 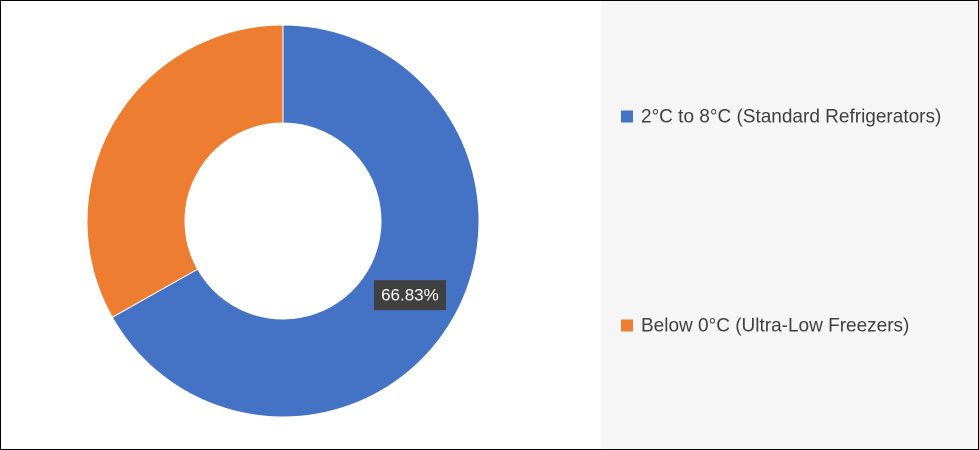 I want to click on data-label: 66.83%, so click(x=410, y=295).